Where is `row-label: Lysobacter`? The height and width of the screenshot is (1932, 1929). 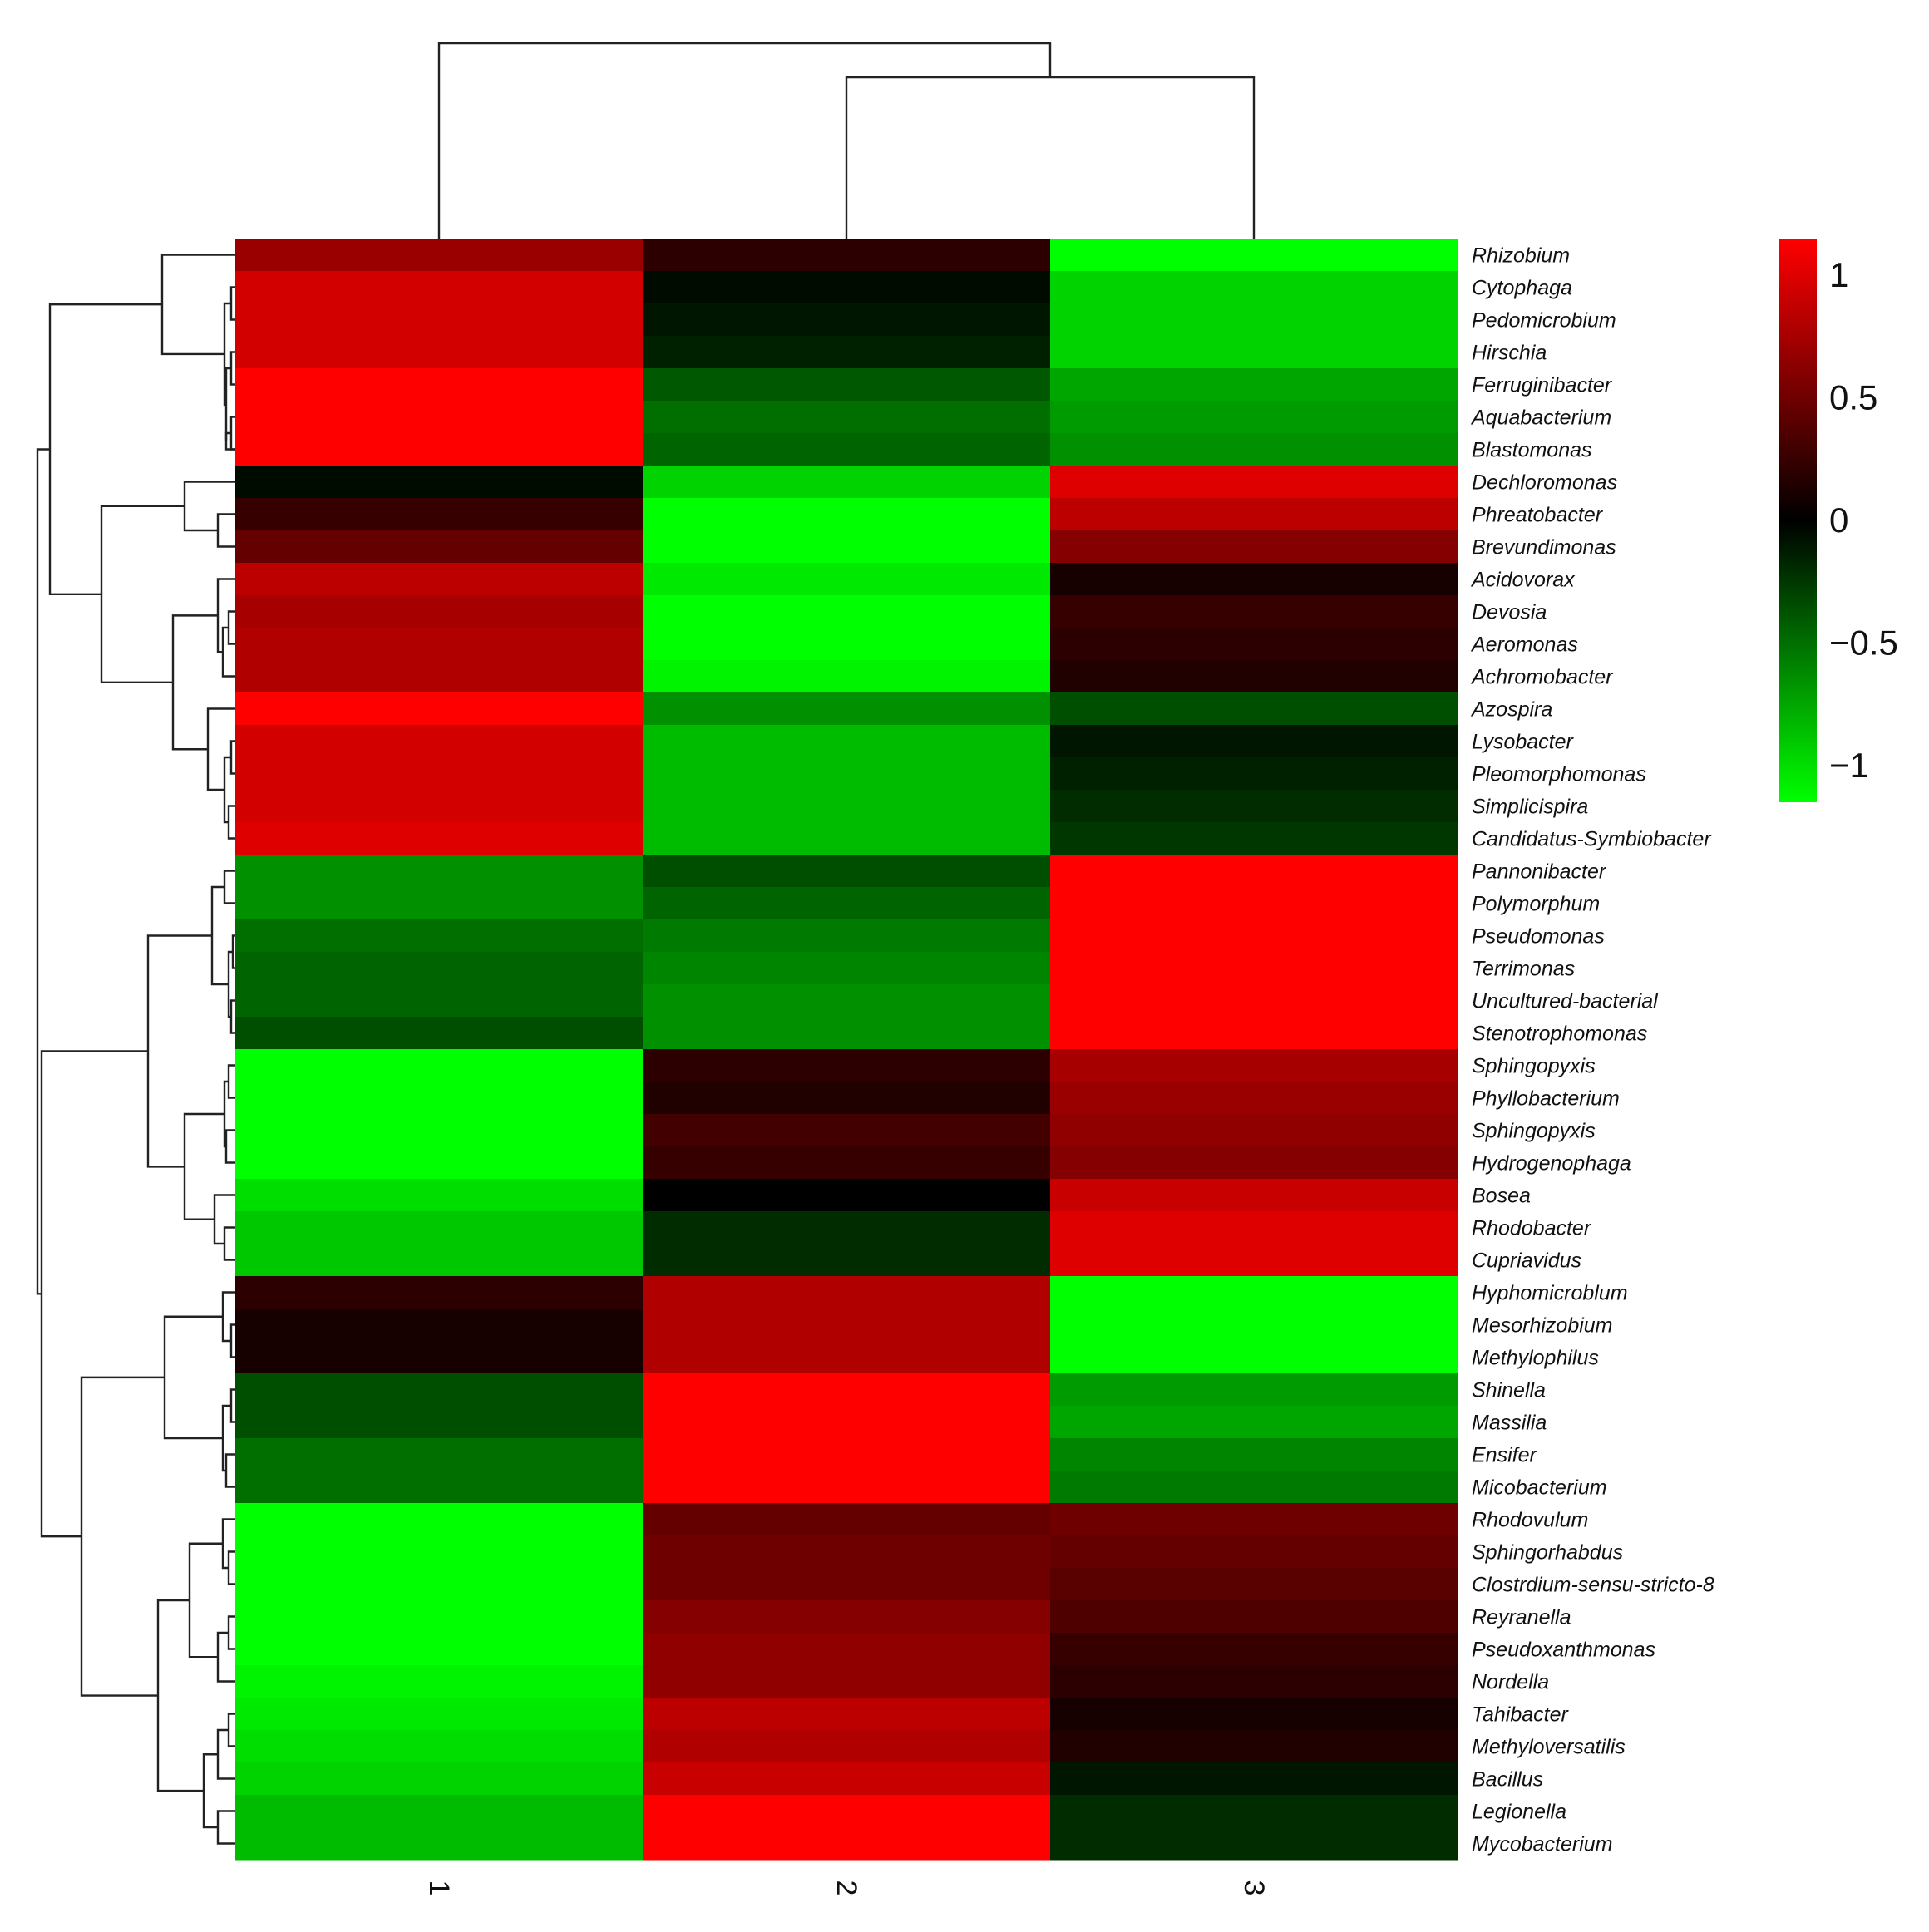
row-label: Lysobacter is located at coordinates (1523, 742).